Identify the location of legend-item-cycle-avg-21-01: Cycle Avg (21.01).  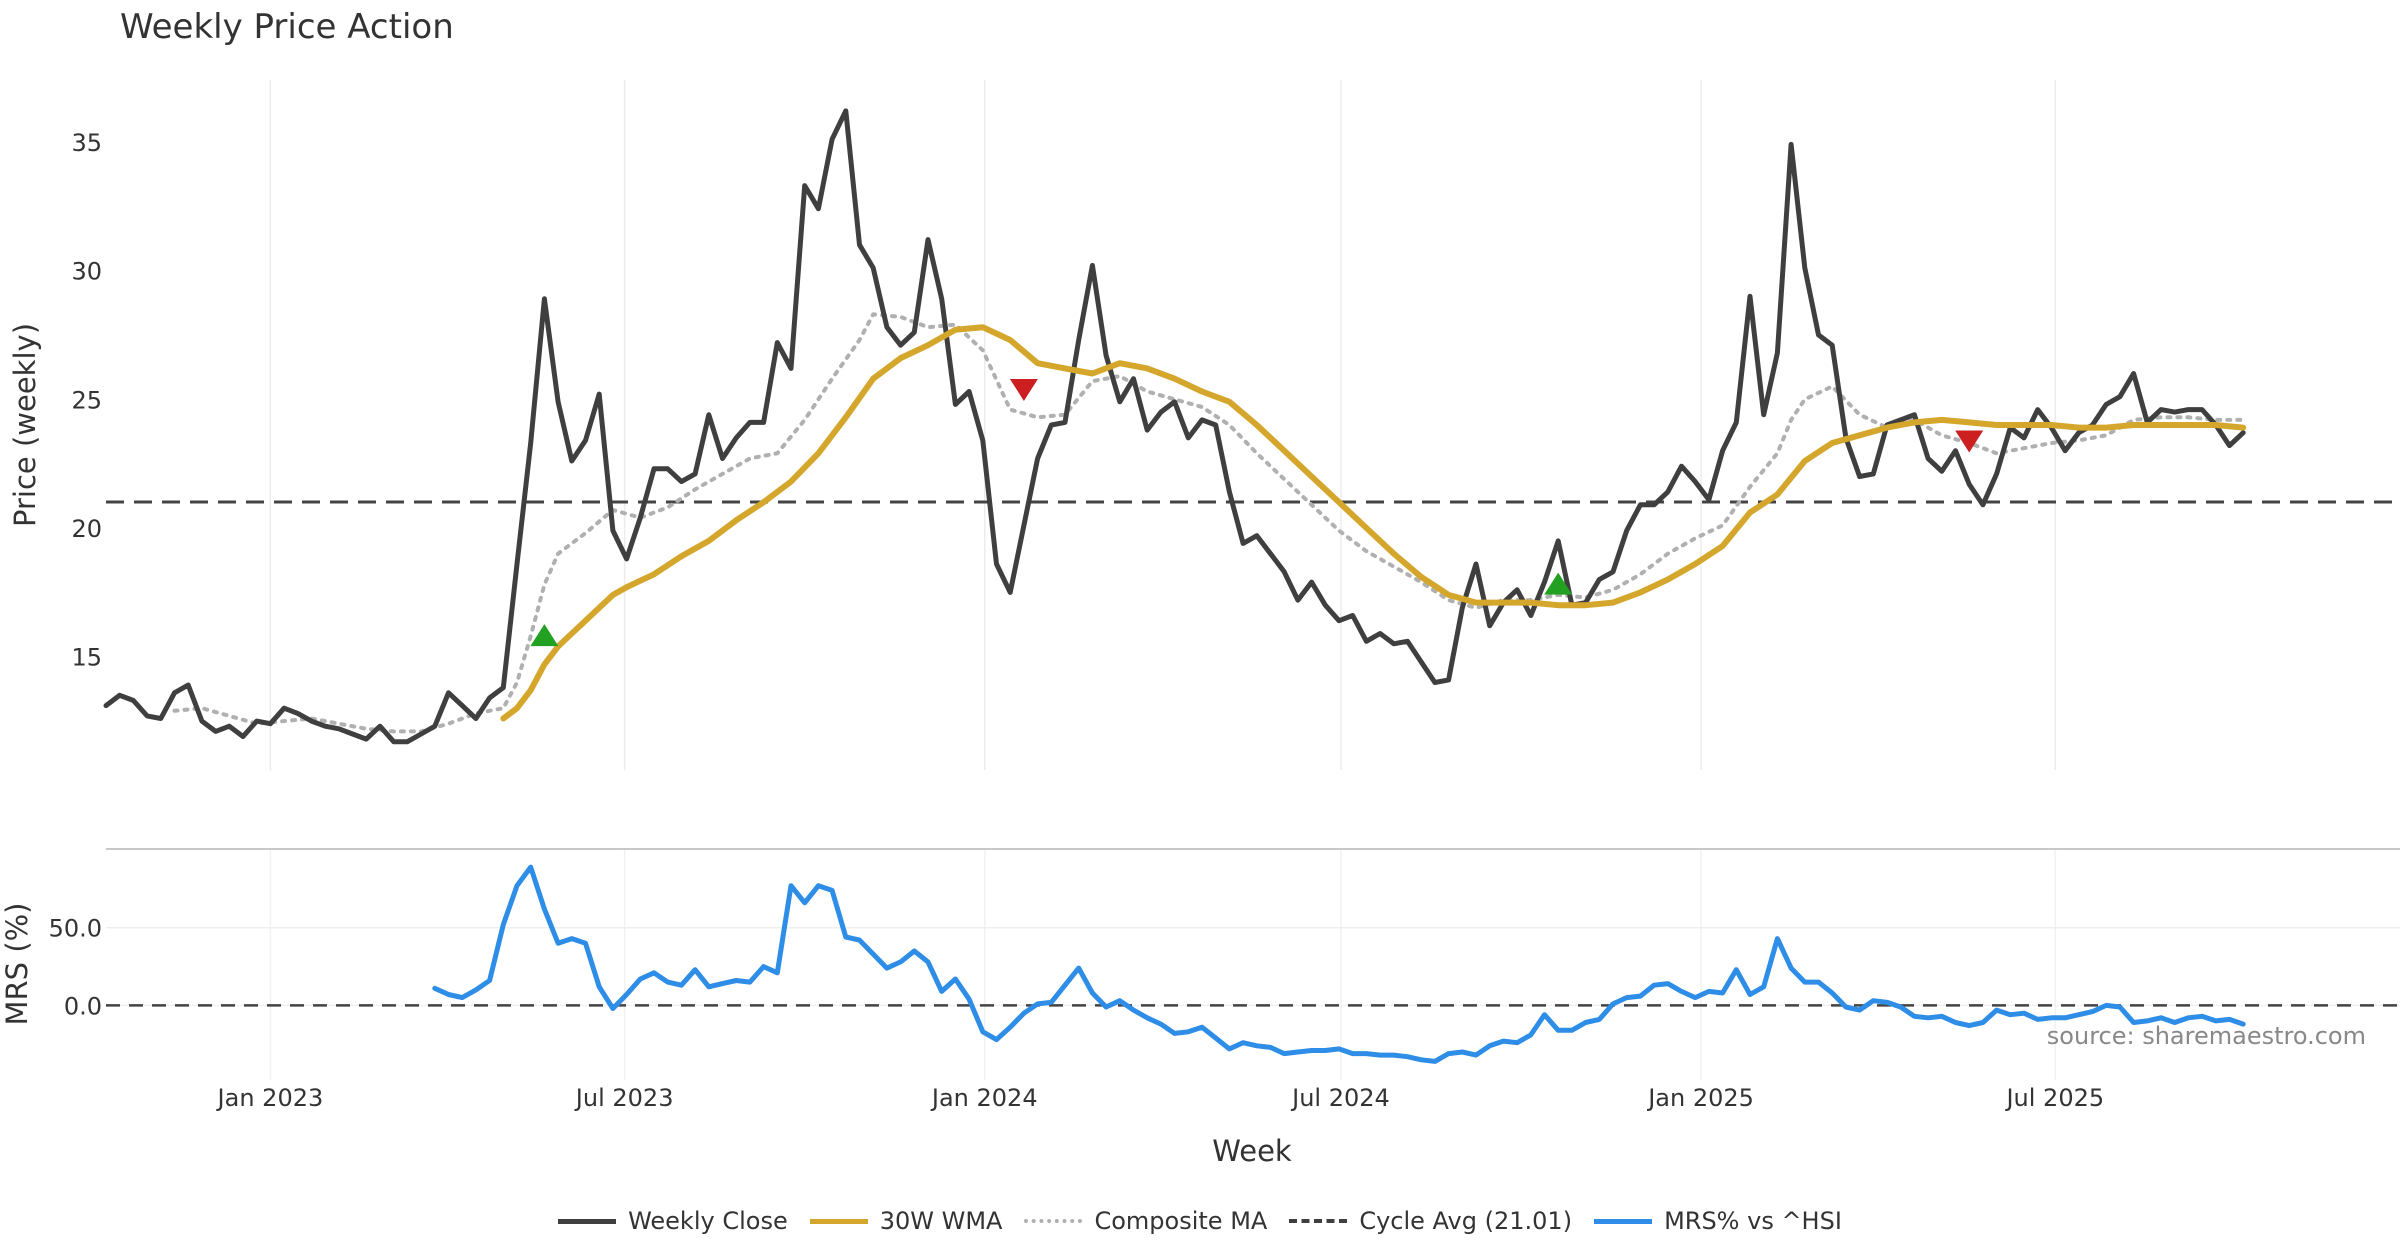
(1430, 1221).